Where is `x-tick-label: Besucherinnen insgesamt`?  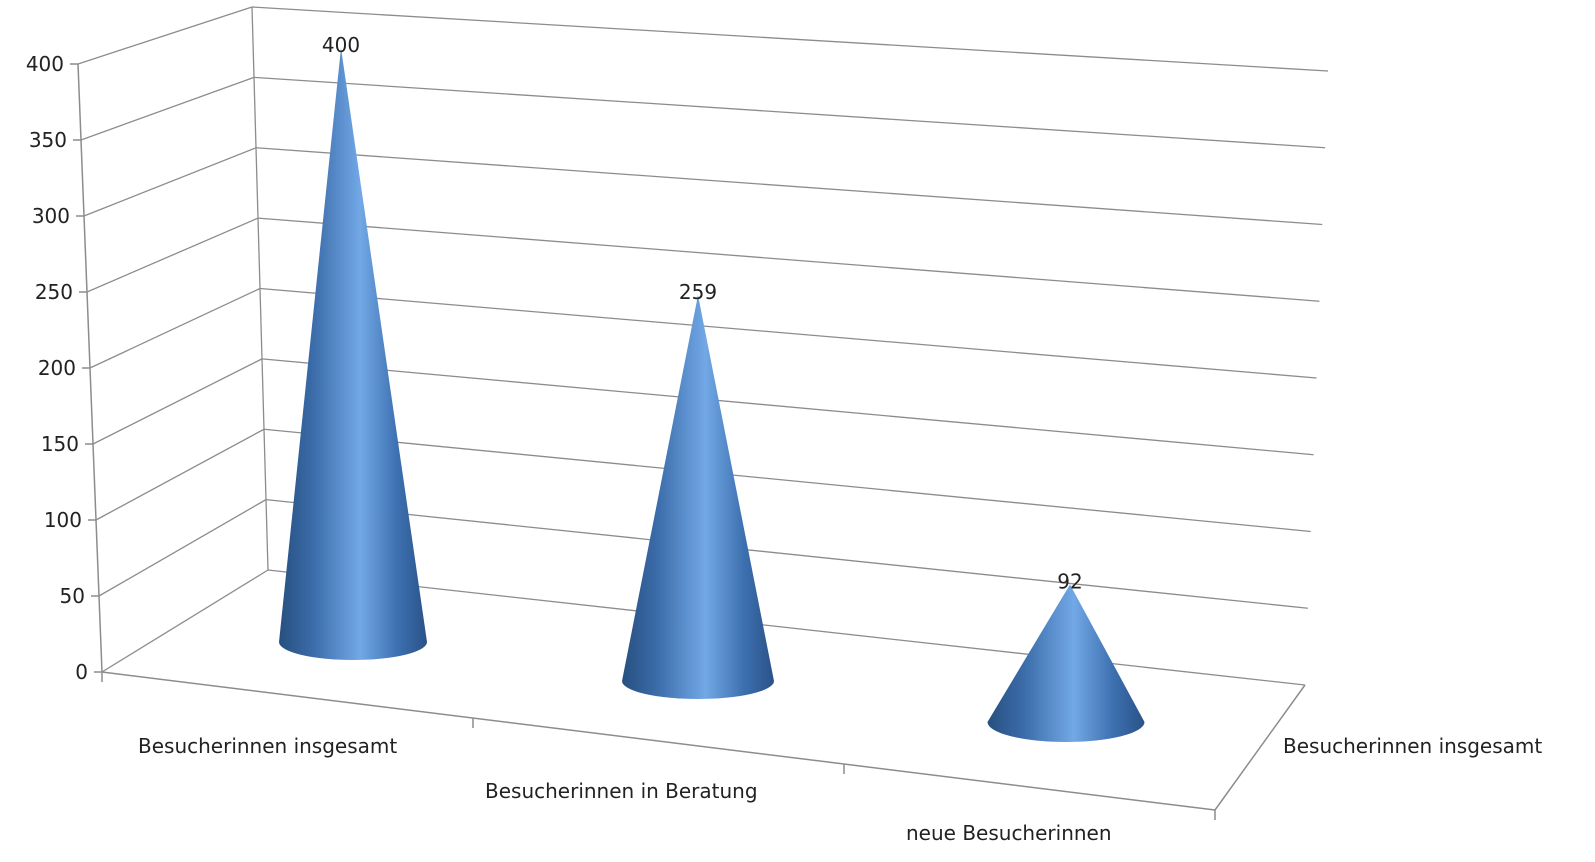 x-tick-label: Besucherinnen insgesamt is located at coordinates (267, 746).